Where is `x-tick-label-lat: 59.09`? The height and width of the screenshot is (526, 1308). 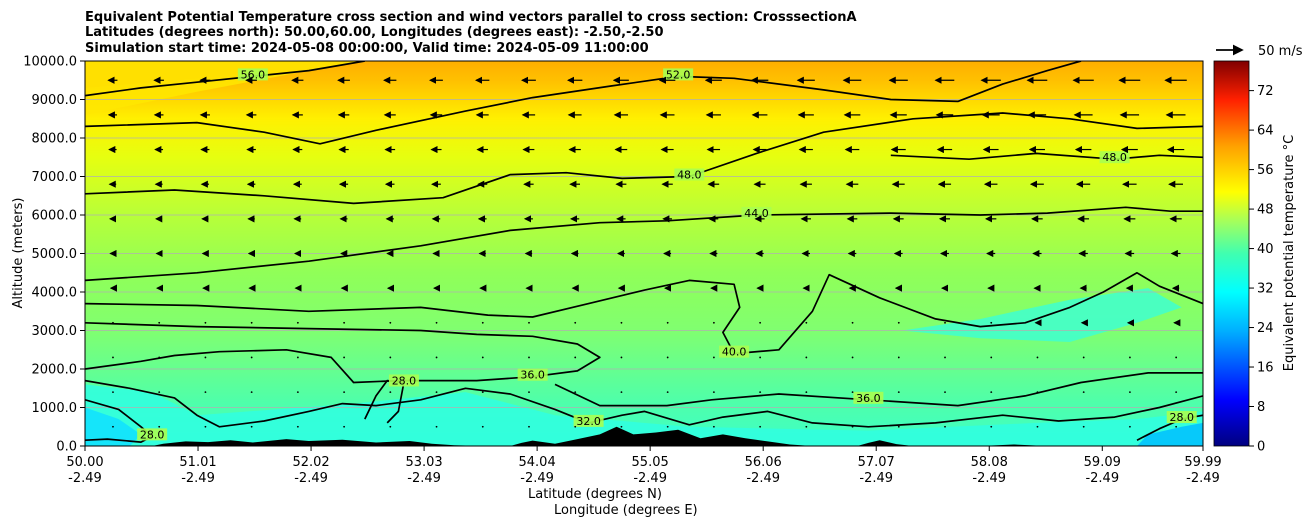 x-tick-label-lat: 59.09 is located at coordinates (1102, 462).